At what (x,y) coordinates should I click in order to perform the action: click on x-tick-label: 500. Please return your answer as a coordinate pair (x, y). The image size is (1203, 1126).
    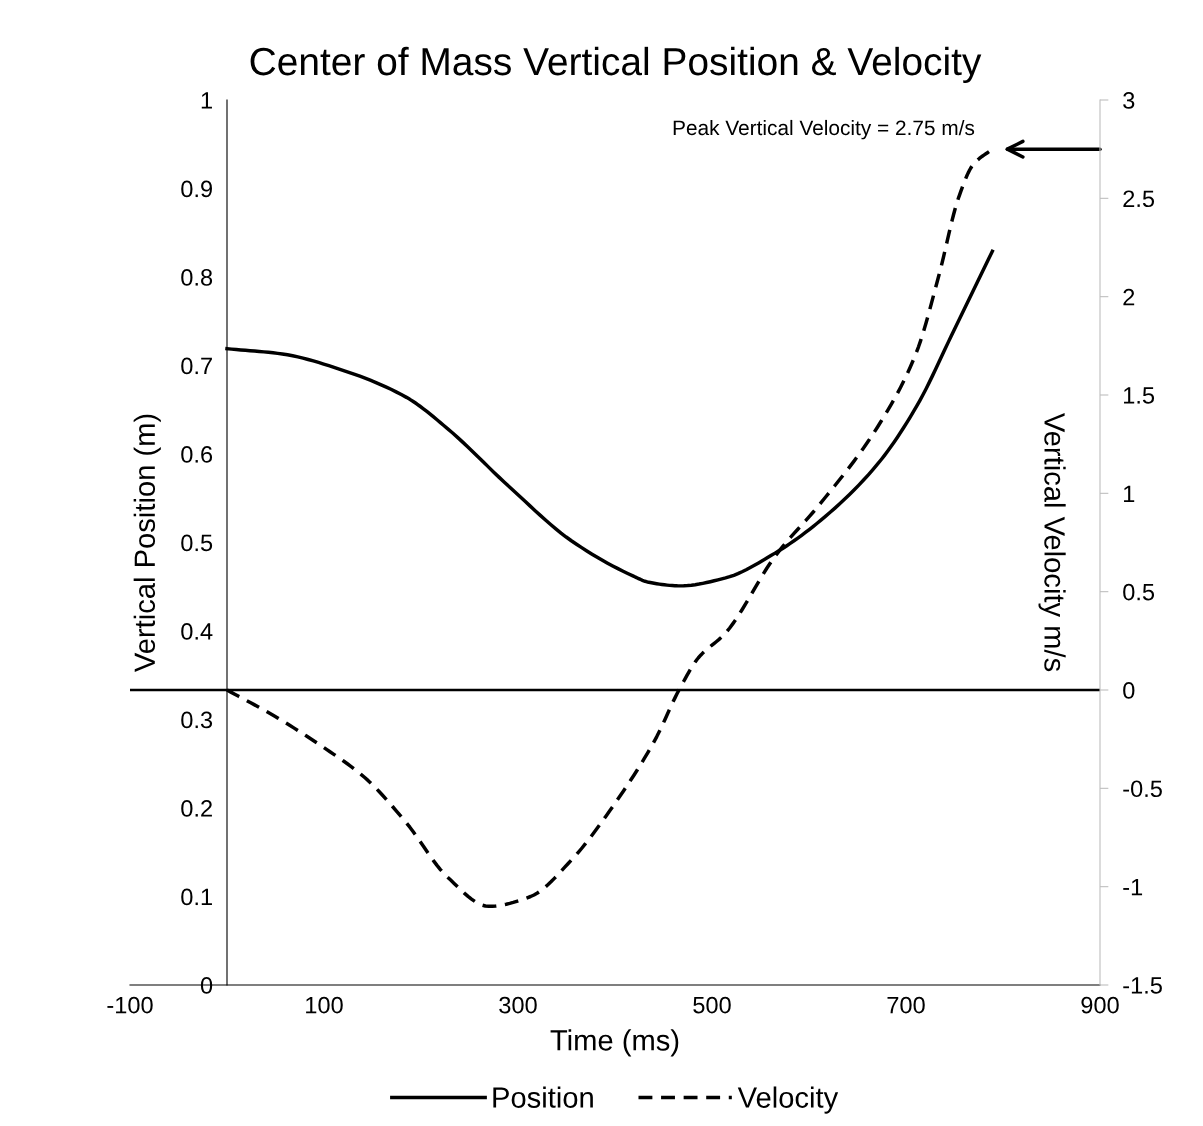
    Looking at the image, I should click on (712, 1005).